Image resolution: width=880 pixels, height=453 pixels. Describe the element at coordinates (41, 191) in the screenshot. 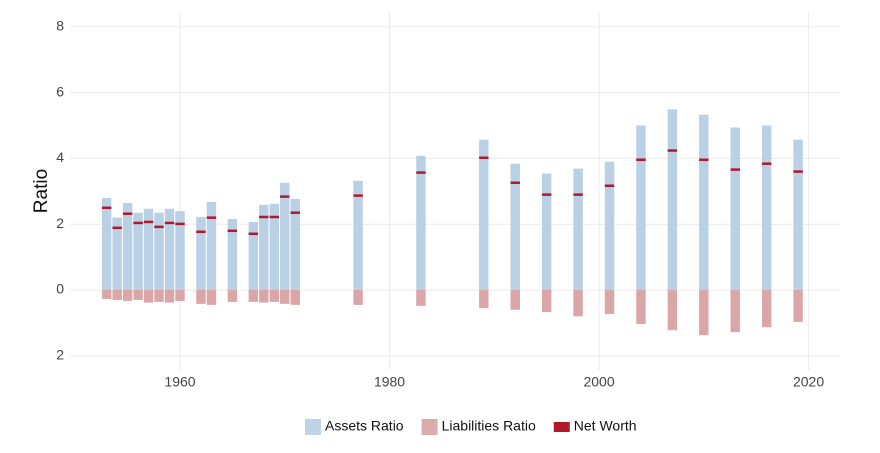

I see `y-axis-title: Ratio` at that location.